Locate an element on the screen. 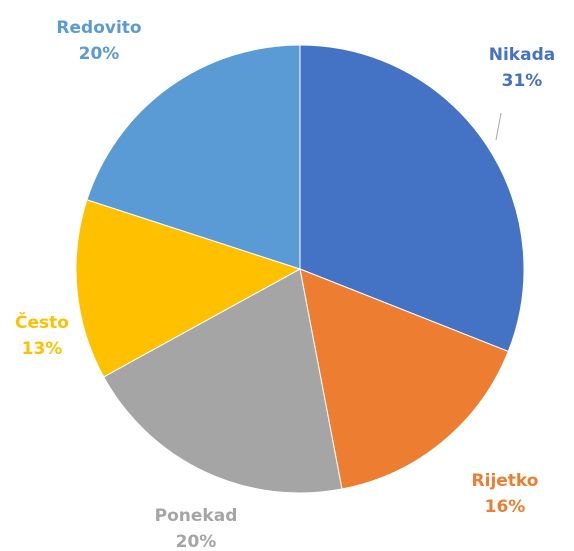  label-esto-name: Često is located at coordinates (42, 322).